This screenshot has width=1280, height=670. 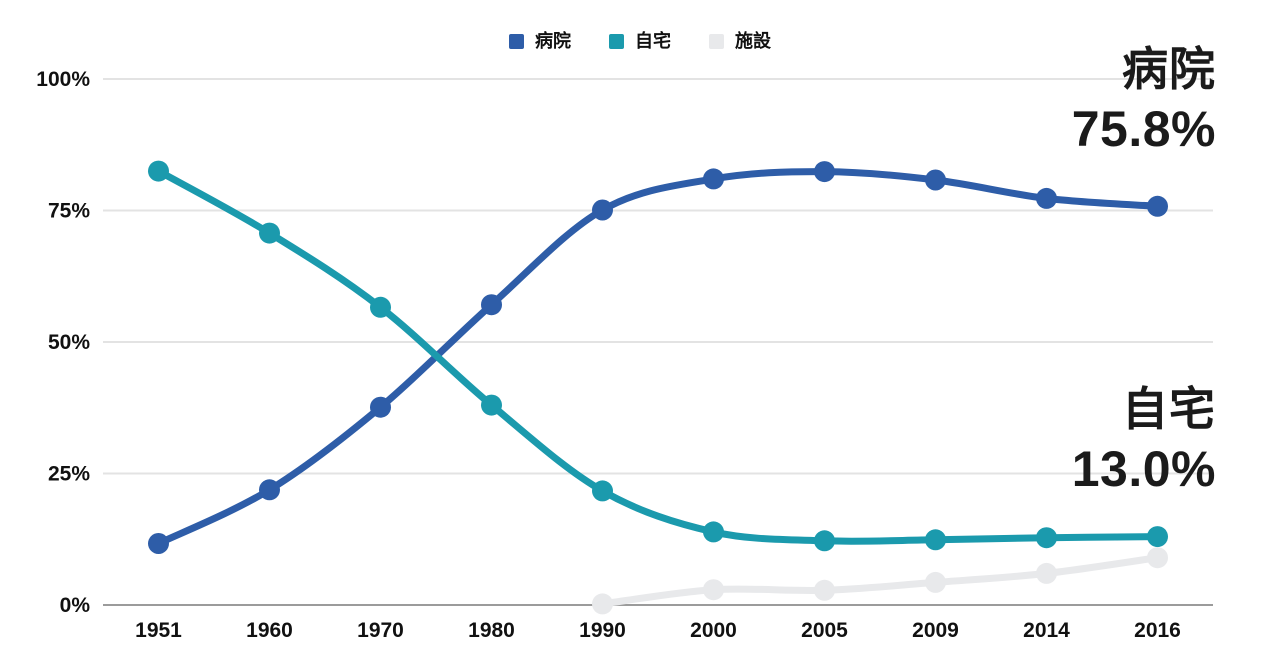 I want to click on annotation-home: 自宅 13.0%, so click(x=1144, y=442).